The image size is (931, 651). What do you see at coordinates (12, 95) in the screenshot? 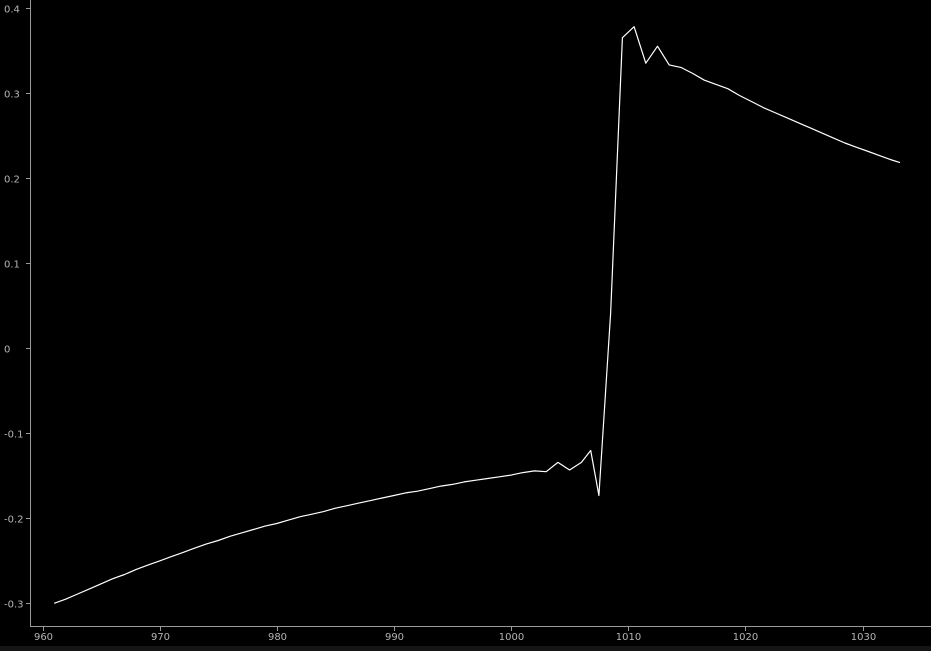
I see `y-tick-label: 0.3` at bounding box center [12, 95].